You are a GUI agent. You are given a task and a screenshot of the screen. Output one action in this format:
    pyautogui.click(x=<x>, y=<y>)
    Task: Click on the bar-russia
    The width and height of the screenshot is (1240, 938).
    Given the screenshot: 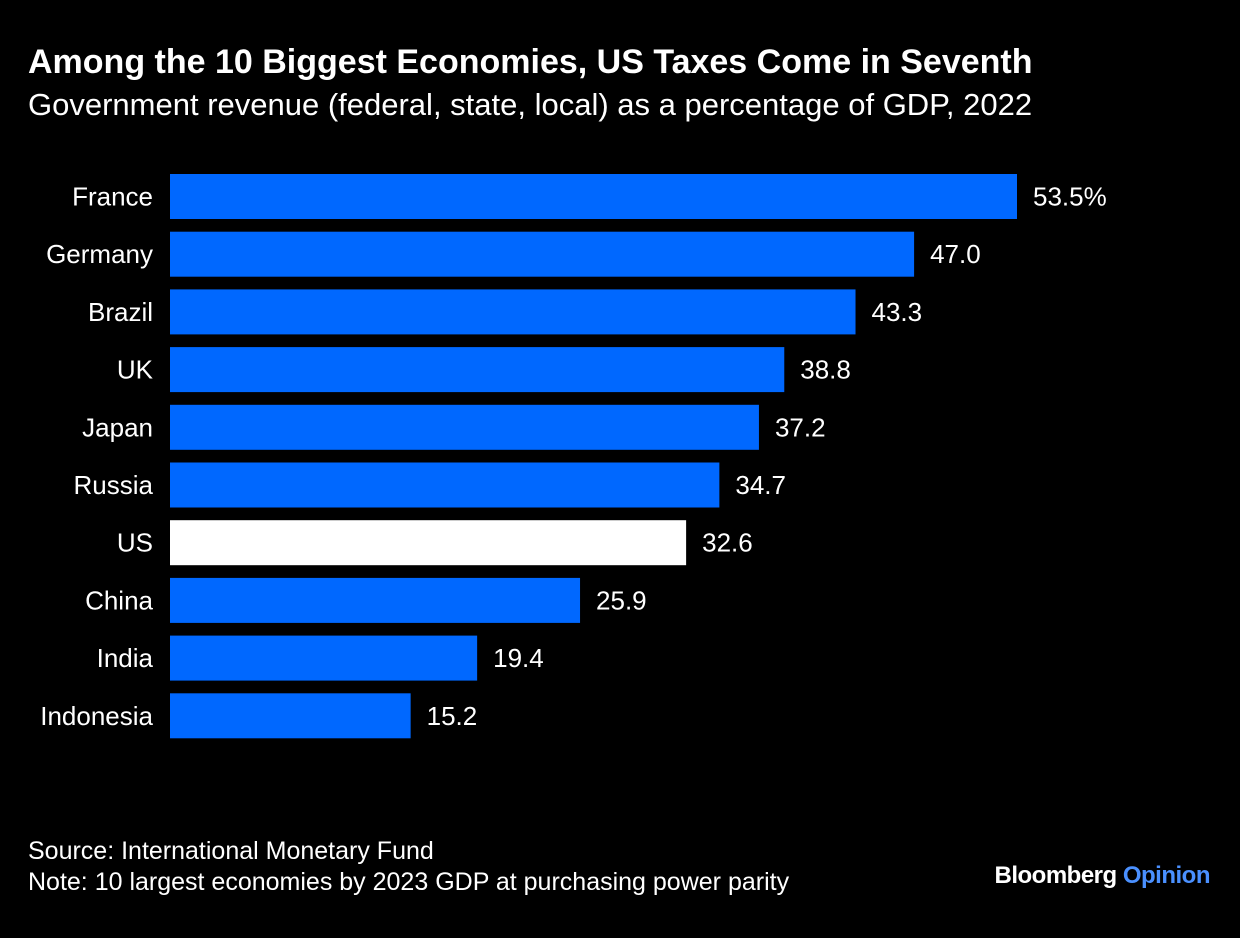 What is the action you would take?
    pyautogui.click(x=445, y=485)
    